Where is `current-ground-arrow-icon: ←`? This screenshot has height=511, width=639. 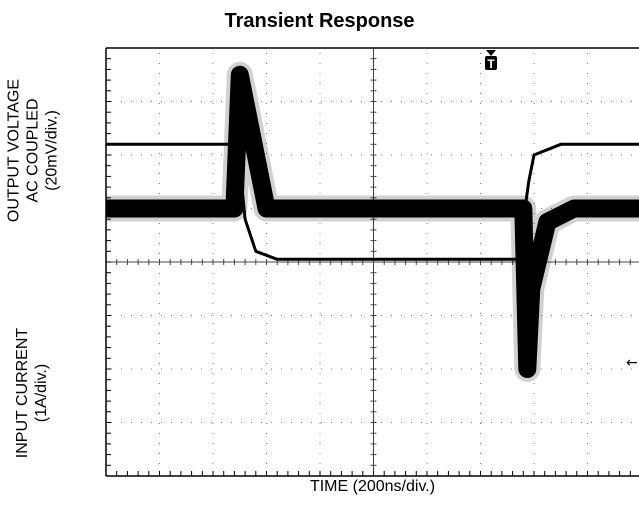
current-ground-arrow-icon: ← is located at coordinates (632, 363).